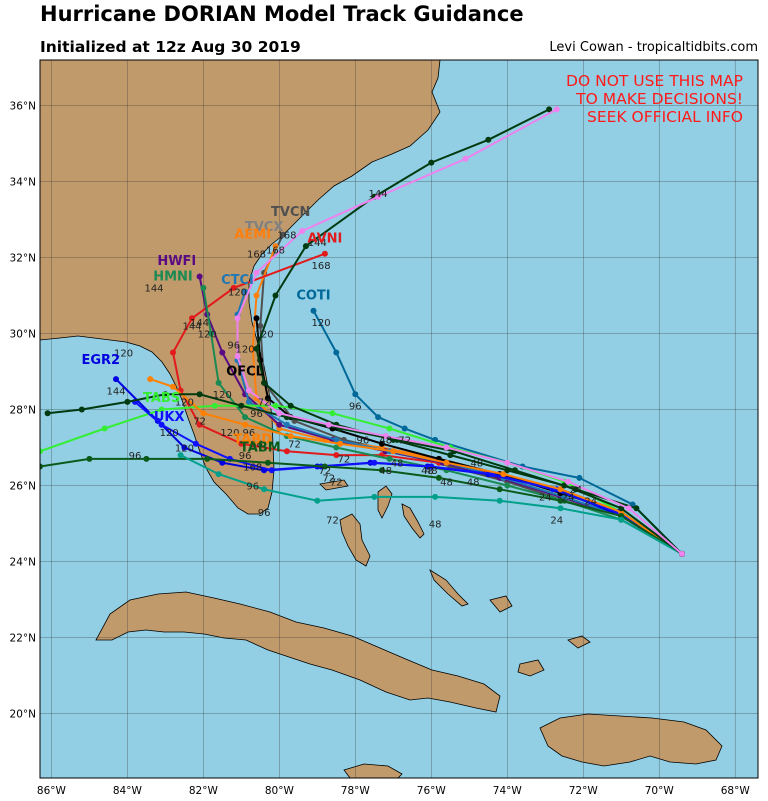 This screenshot has width=768, height=801. I want to click on lon-tick-label: 86°W, so click(52, 791).